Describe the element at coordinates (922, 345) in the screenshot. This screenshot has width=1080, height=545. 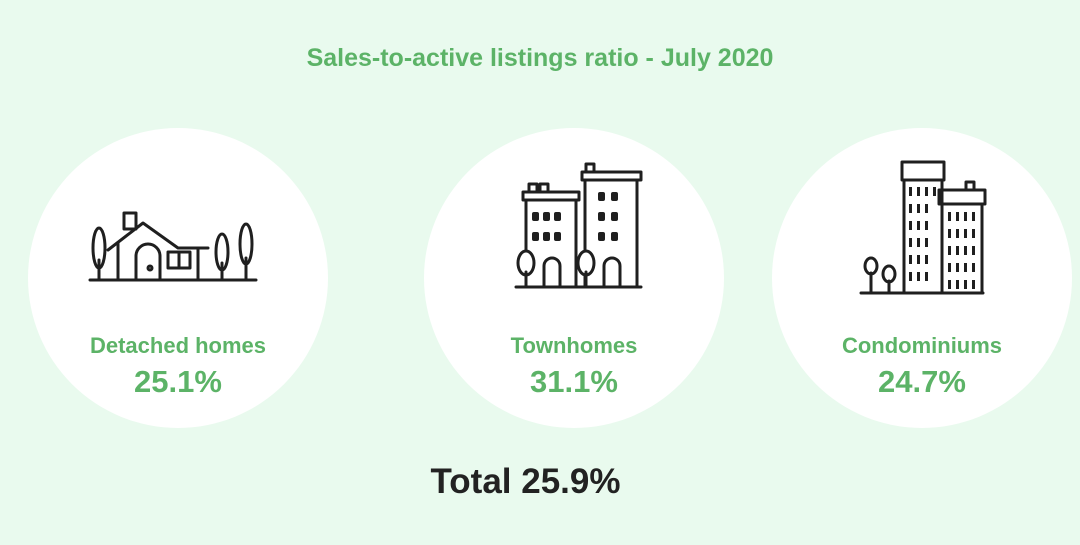
I see `card-label: Condominiums` at that location.